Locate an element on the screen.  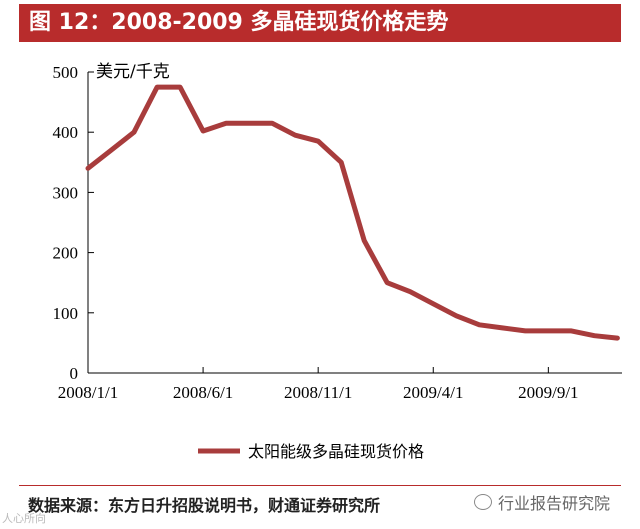
x-tick-label: 2008/11/1 is located at coordinates (318, 392).